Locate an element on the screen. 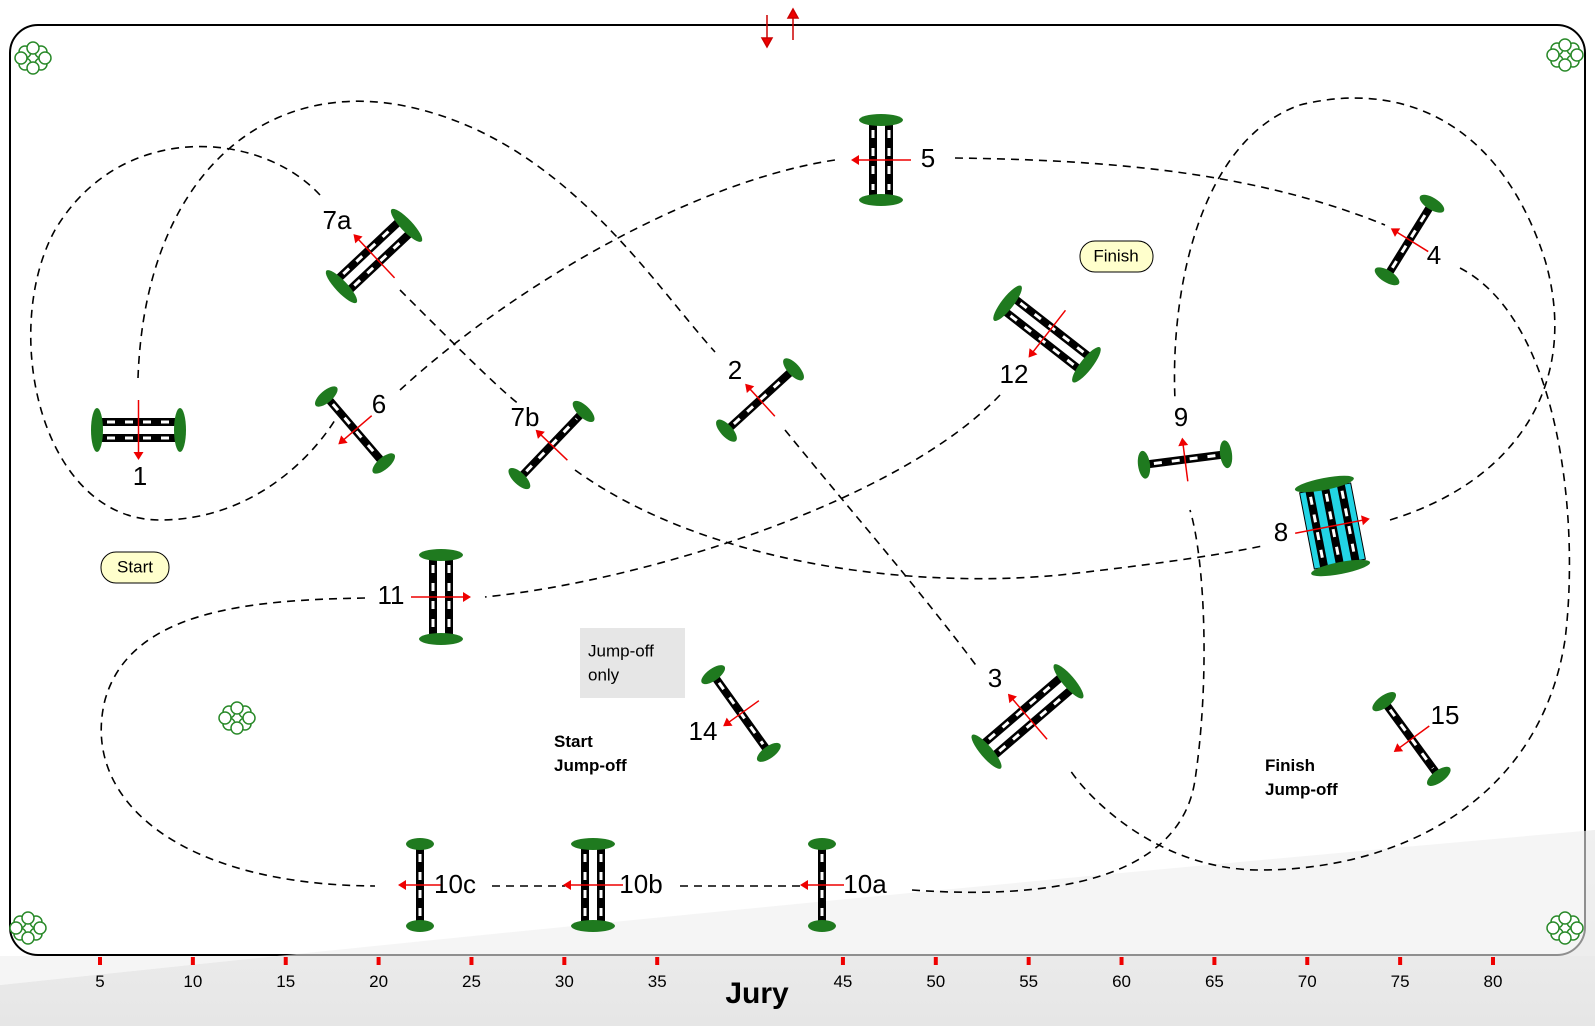 This screenshot has height=1026, width=1595. scale-label: 60 is located at coordinates (1121, 981).